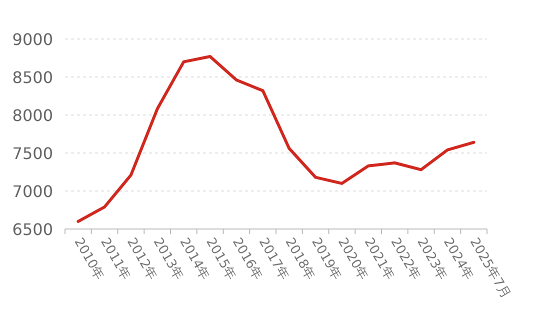  I want to click on y-tick-label: 7500, so click(32, 153).